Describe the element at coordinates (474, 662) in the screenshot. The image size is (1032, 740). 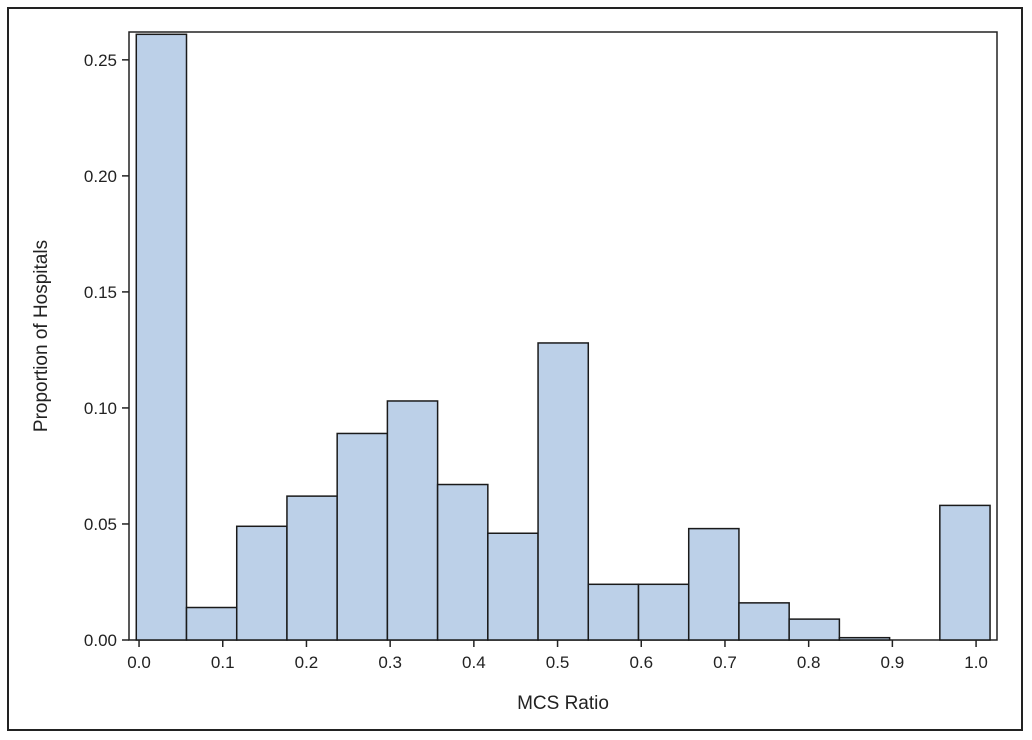
I see `x-tick-label: 0.4` at that location.